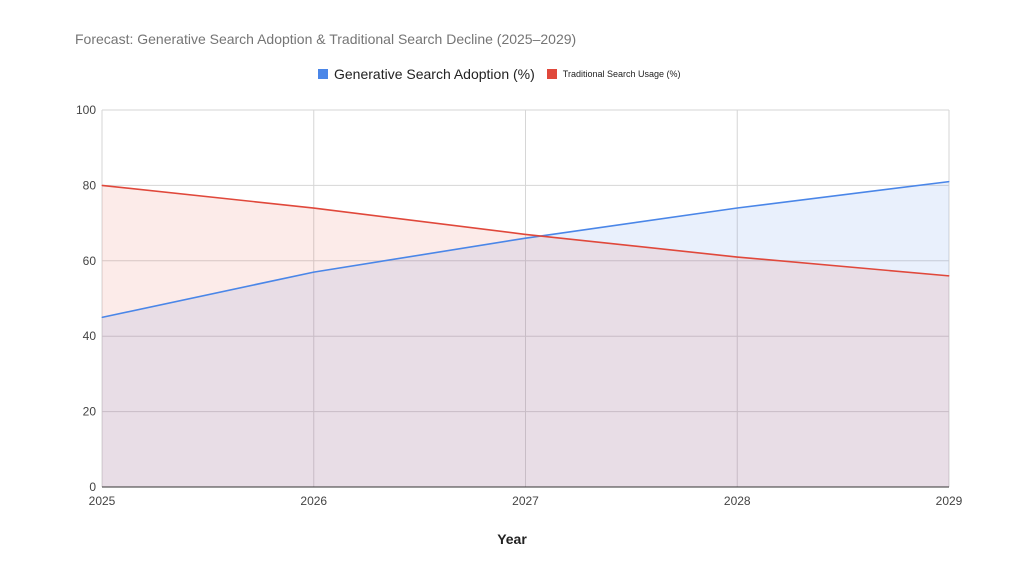 The image size is (1024, 576). Describe the element at coordinates (434, 74) in the screenshot. I see `legend-label-generative: Generative Search Adoption (%)` at that location.